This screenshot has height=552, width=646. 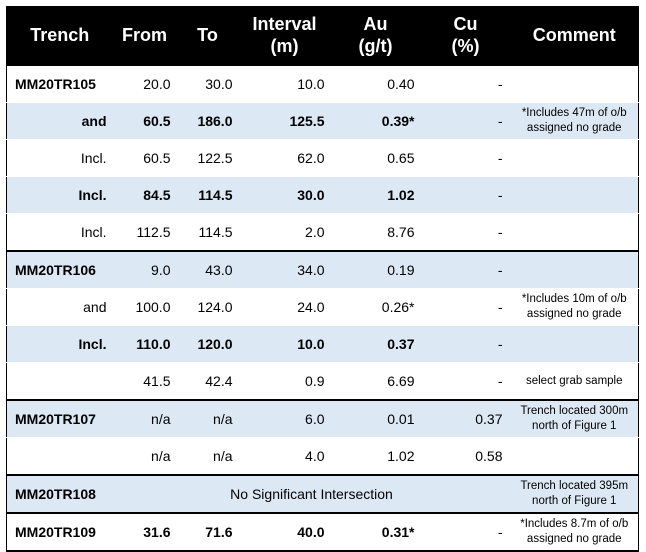 I want to click on from-cell: 9.0, so click(x=144, y=270).